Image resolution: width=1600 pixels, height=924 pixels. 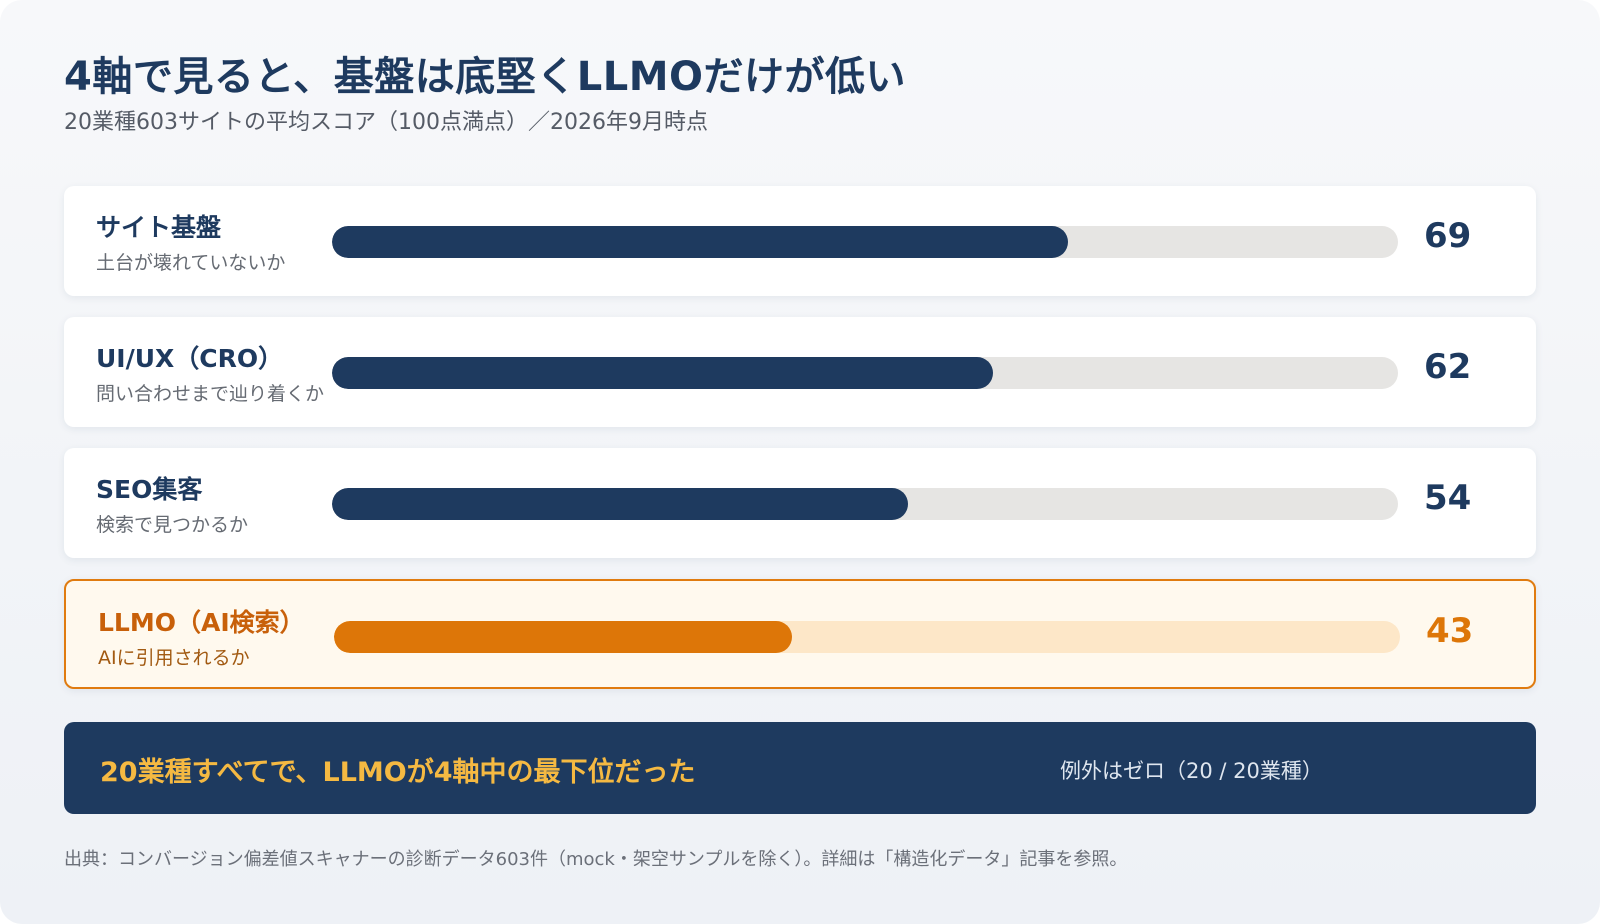 What do you see at coordinates (563, 637) in the screenshot?
I see `bar-llmo` at bounding box center [563, 637].